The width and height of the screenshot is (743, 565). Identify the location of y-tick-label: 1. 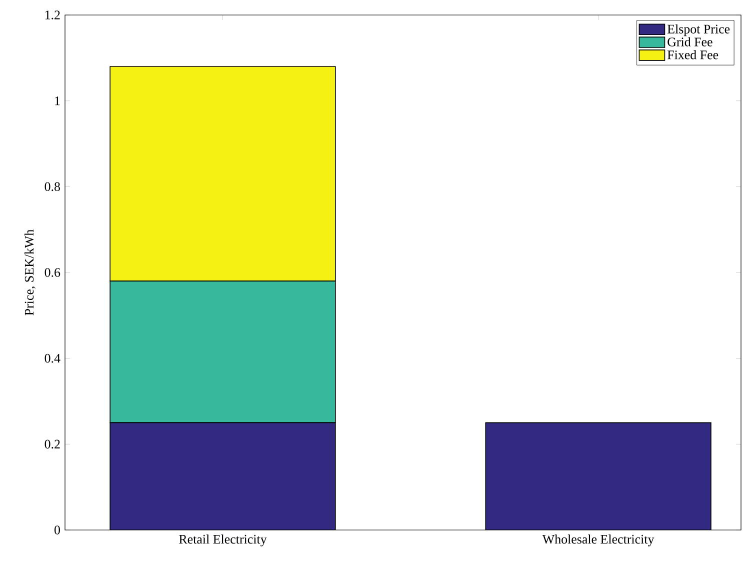
(57, 101).